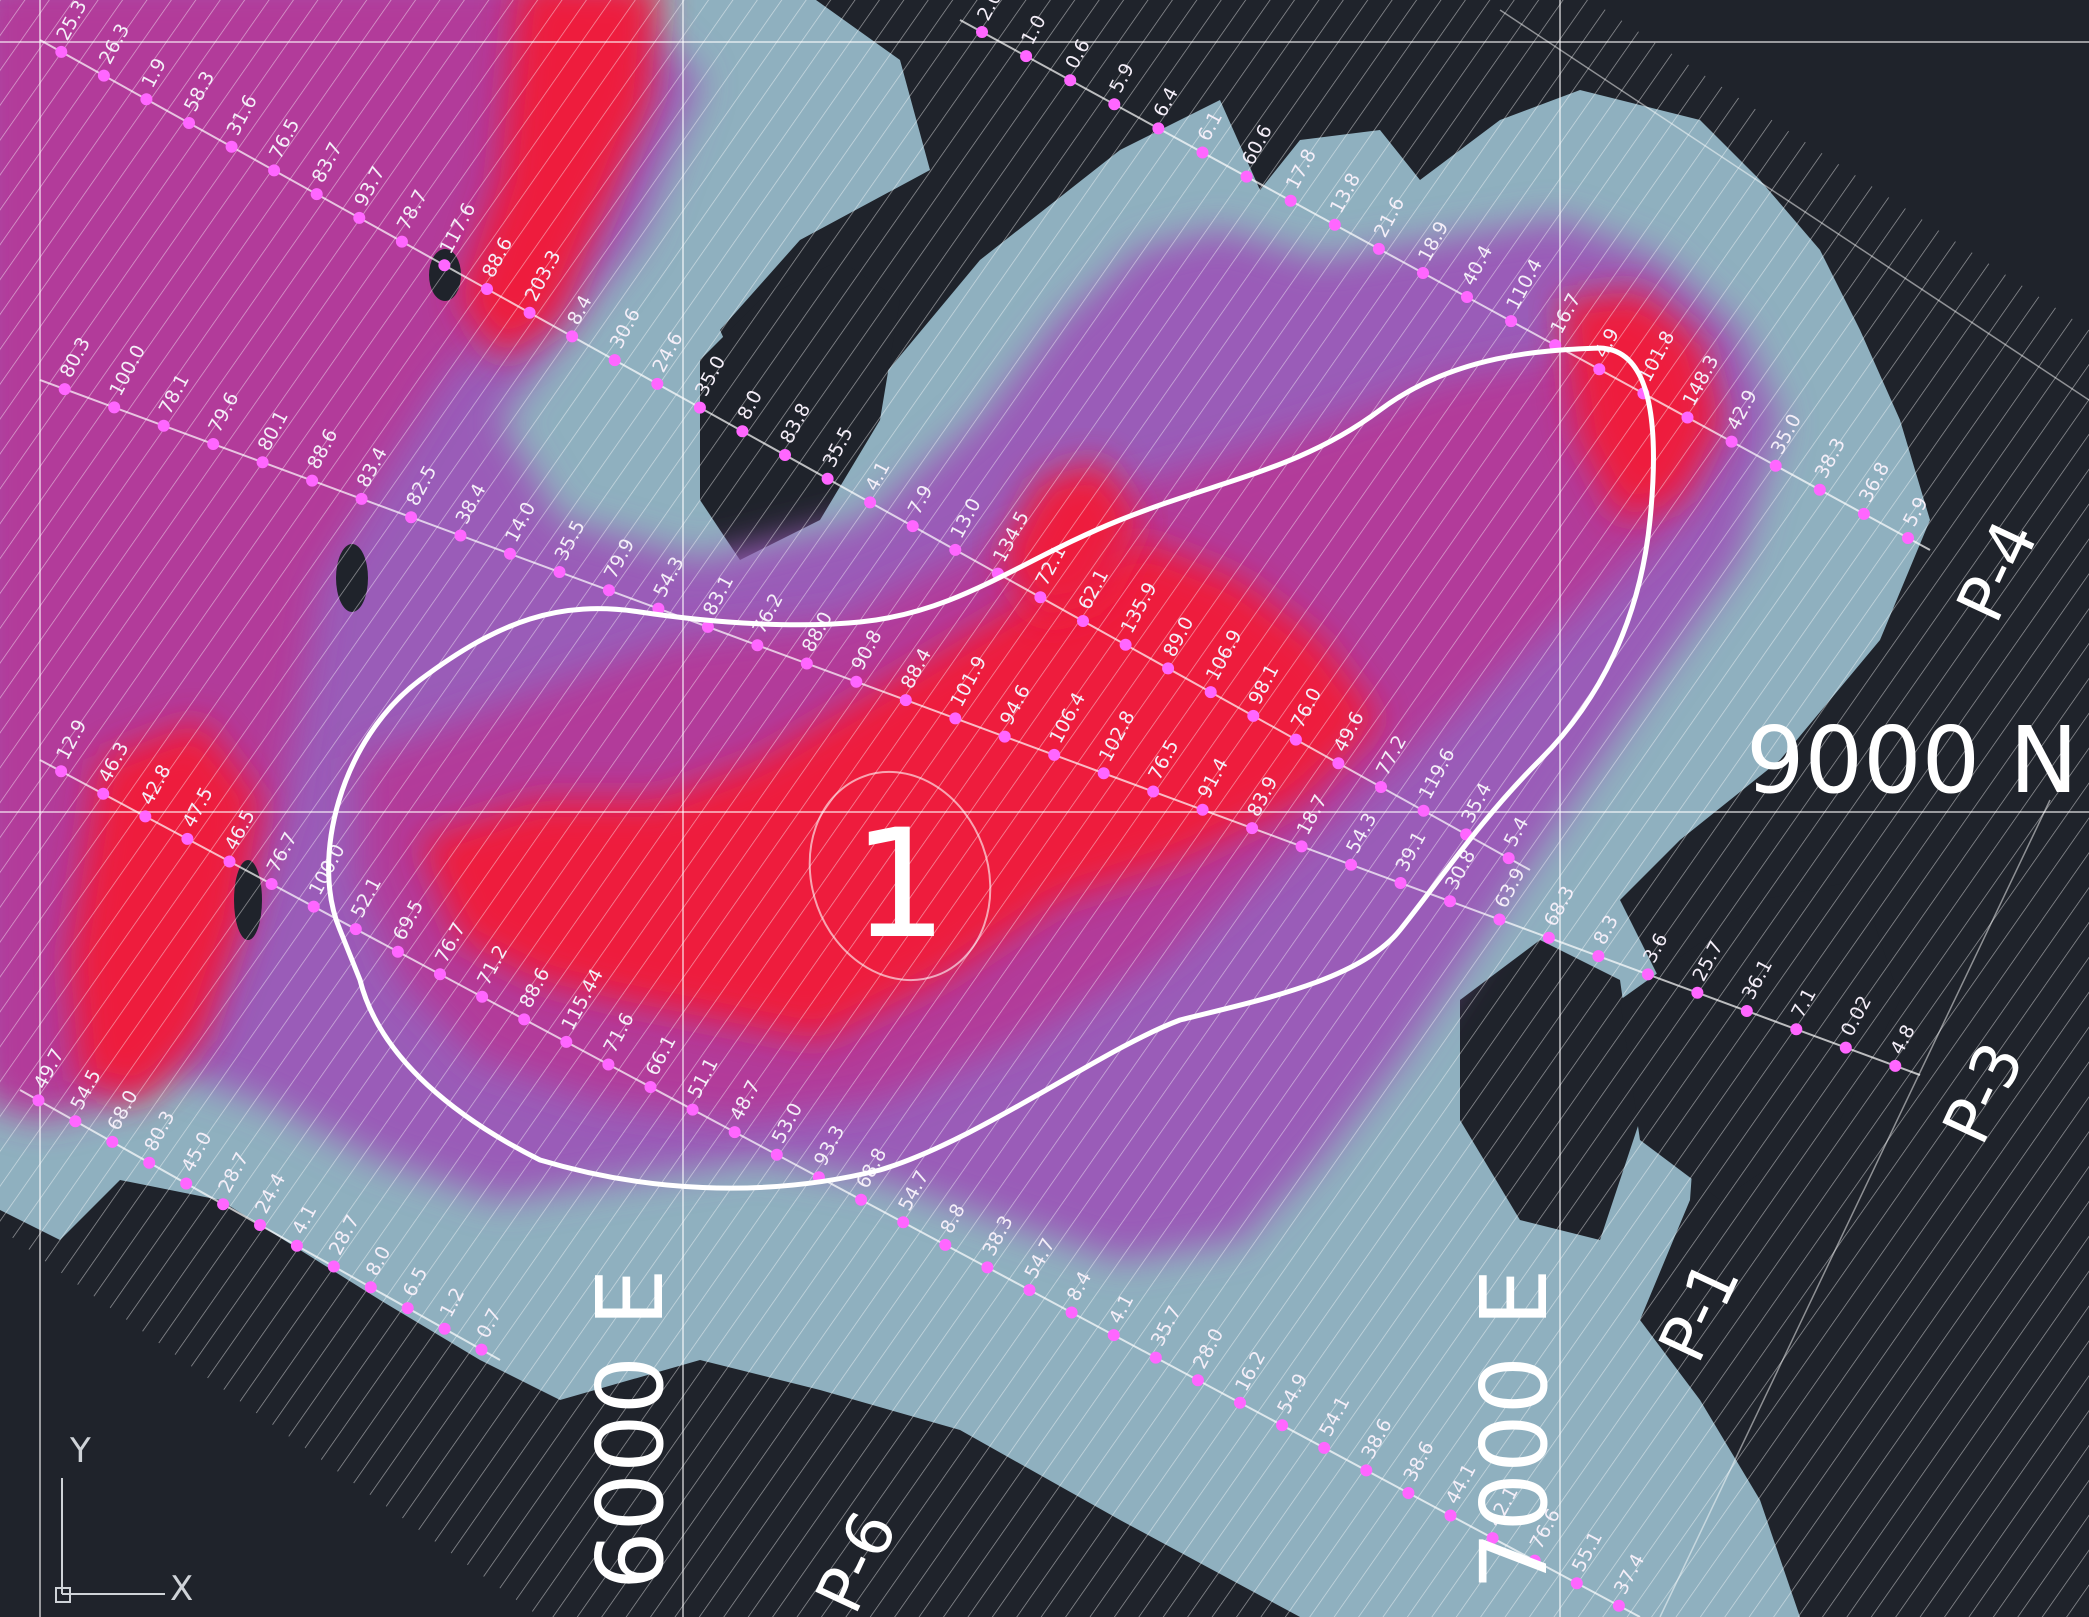 The image size is (2089, 1617). I want to click on anomaly-core-ellipse, so click(900, 876).